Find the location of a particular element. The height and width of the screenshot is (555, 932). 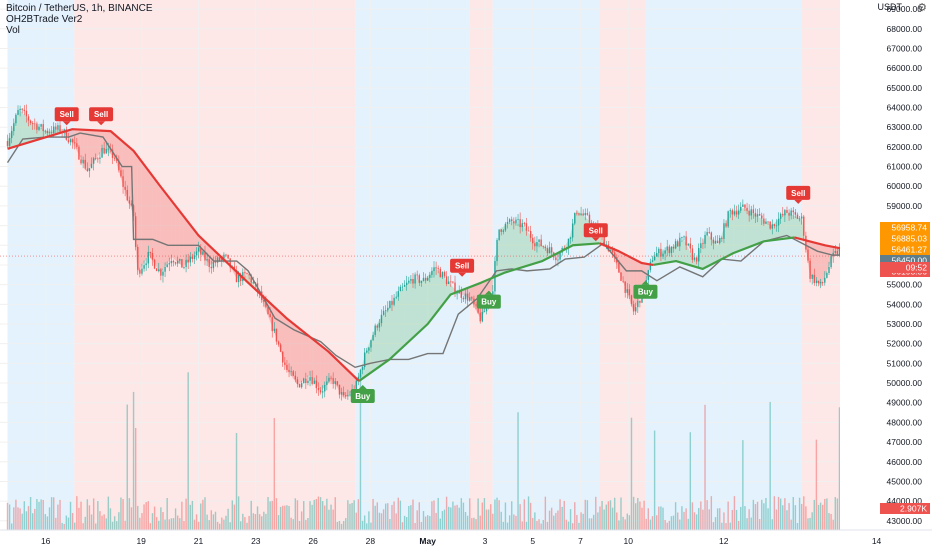

price-tick-45000: 45000.00 is located at coordinates (905, 481).